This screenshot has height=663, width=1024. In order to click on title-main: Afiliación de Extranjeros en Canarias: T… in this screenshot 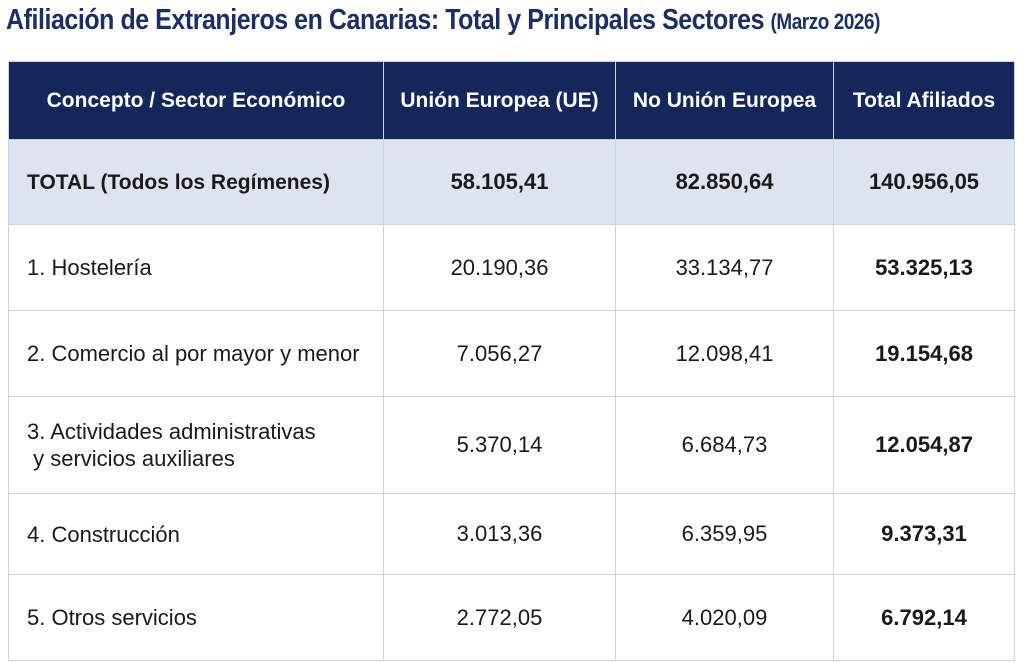, I will do `click(385, 20)`.